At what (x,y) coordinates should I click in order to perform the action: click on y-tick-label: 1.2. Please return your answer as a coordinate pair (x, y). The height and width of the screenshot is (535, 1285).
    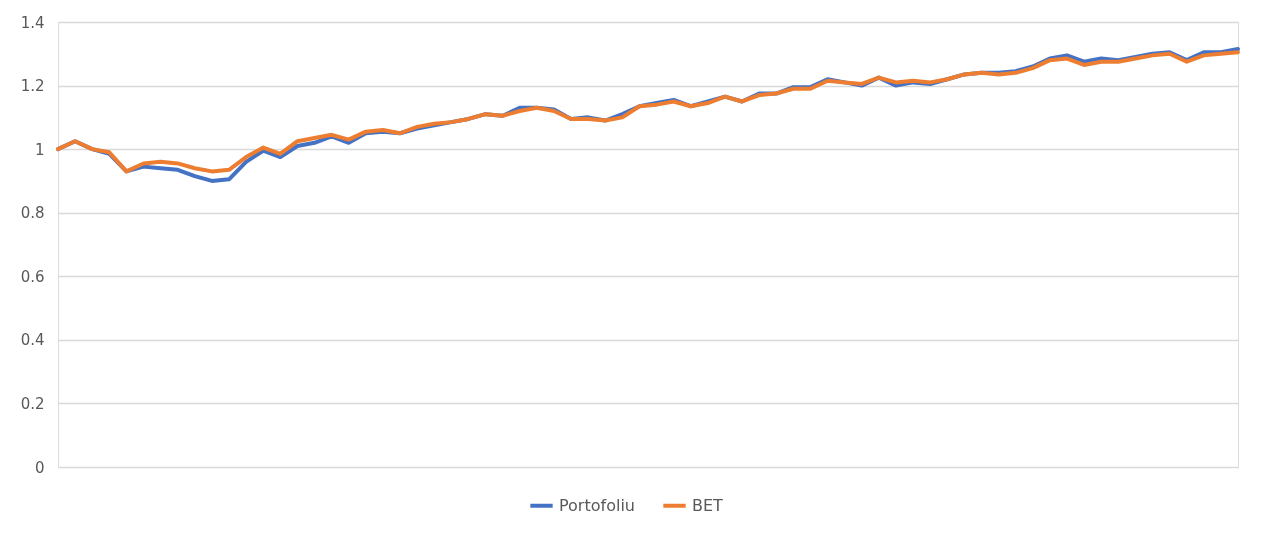
    Looking at the image, I should click on (32, 86).